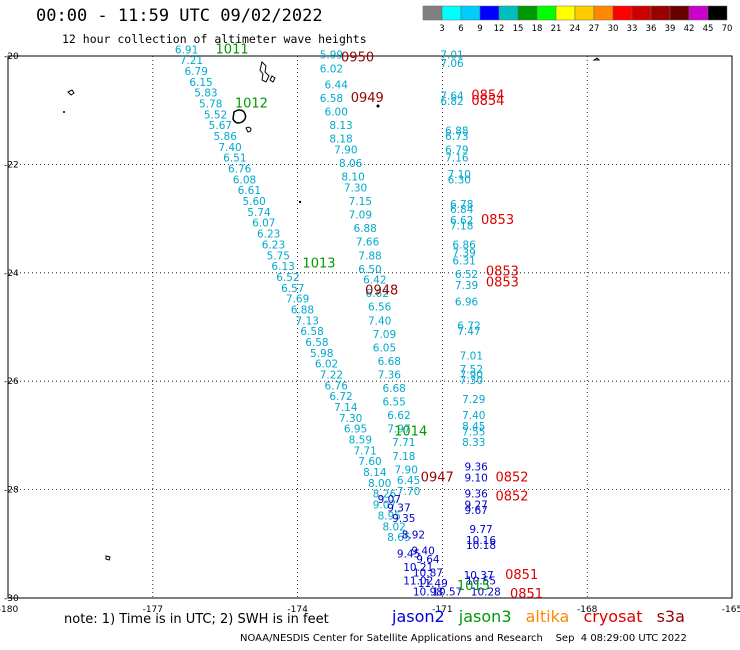  I want to click on legend-tick-label: 45, so click(708, 29).